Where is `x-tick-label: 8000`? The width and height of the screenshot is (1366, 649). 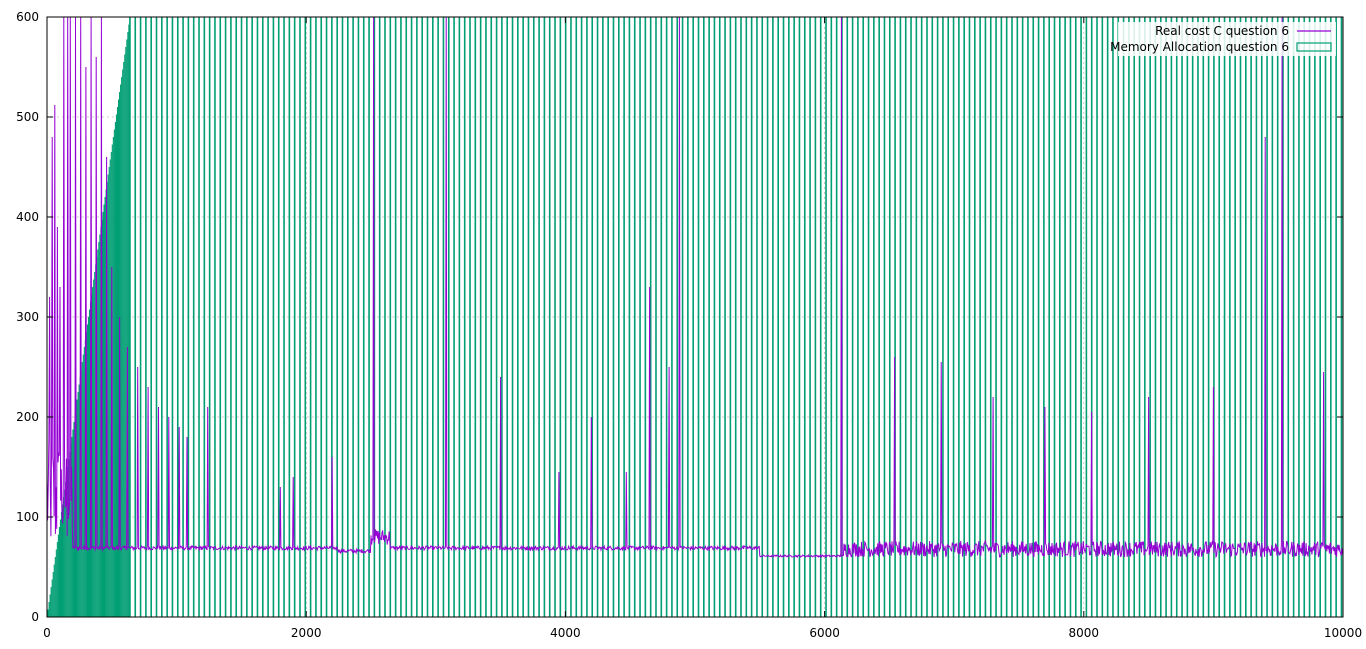 x-tick-label: 8000 is located at coordinates (1084, 633).